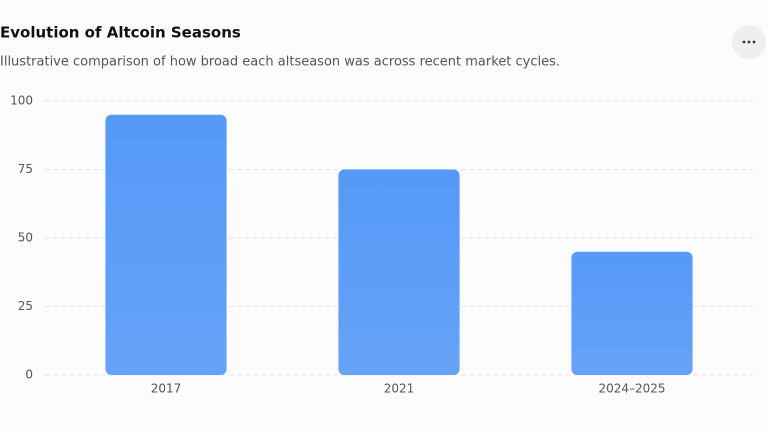 This screenshot has width=768, height=432. Describe the element at coordinates (29, 375) in the screenshot. I see `y-tick-label: 0` at that location.